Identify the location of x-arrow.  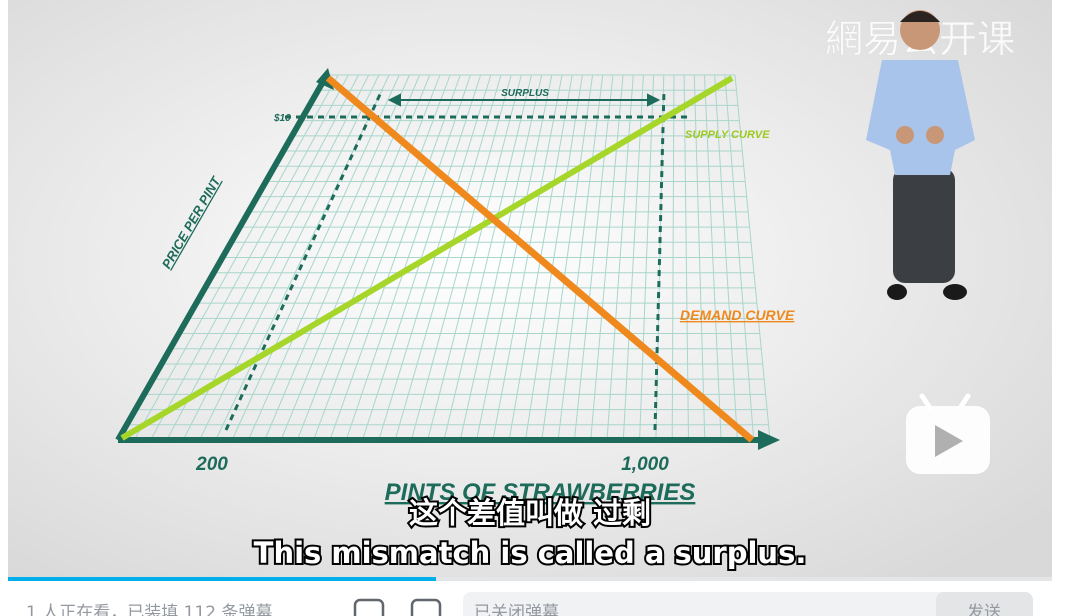
(769, 440).